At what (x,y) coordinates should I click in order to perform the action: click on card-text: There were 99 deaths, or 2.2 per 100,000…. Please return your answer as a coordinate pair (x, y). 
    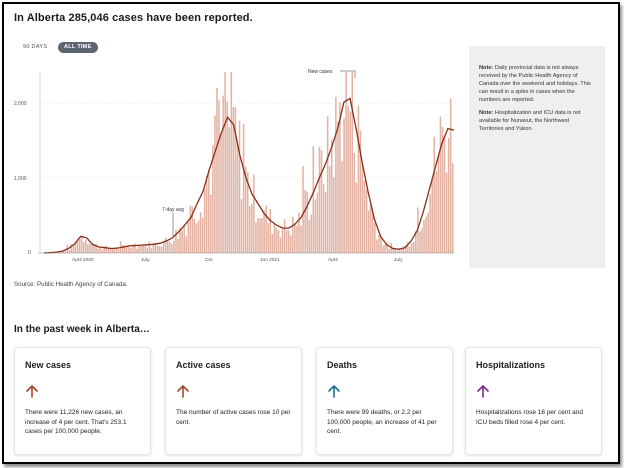
    Looking at the image, I should click on (382, 422).